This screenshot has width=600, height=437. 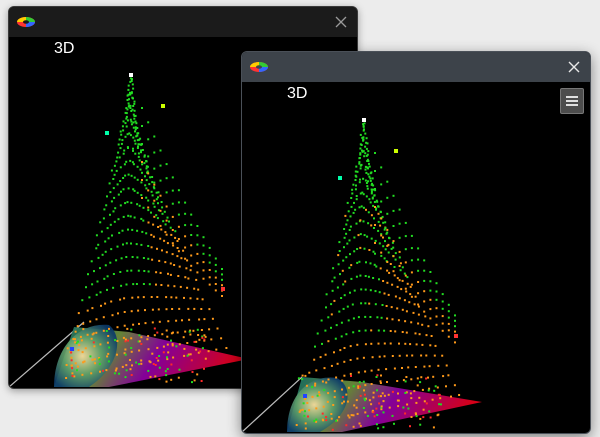 What do you see at coordinates (572, 97) in the screenshot?
I see `hamburger-menu-icon` at bounding box center [572, 97].